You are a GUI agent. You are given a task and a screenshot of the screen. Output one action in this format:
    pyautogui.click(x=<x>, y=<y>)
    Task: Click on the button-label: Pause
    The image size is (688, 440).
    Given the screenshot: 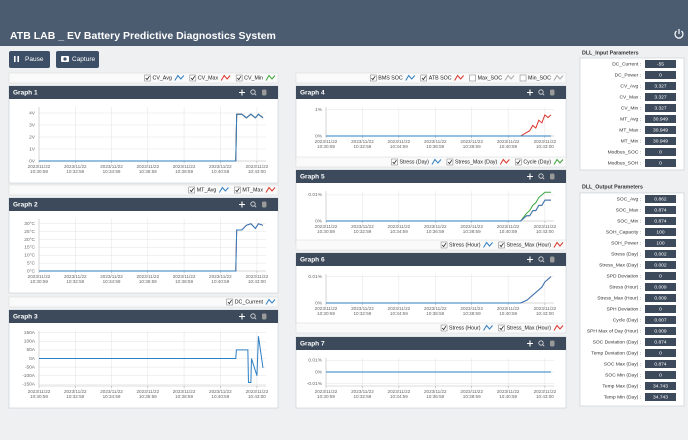 What is the action you would take?
    pyautogui.click(x=34, y=59)
    